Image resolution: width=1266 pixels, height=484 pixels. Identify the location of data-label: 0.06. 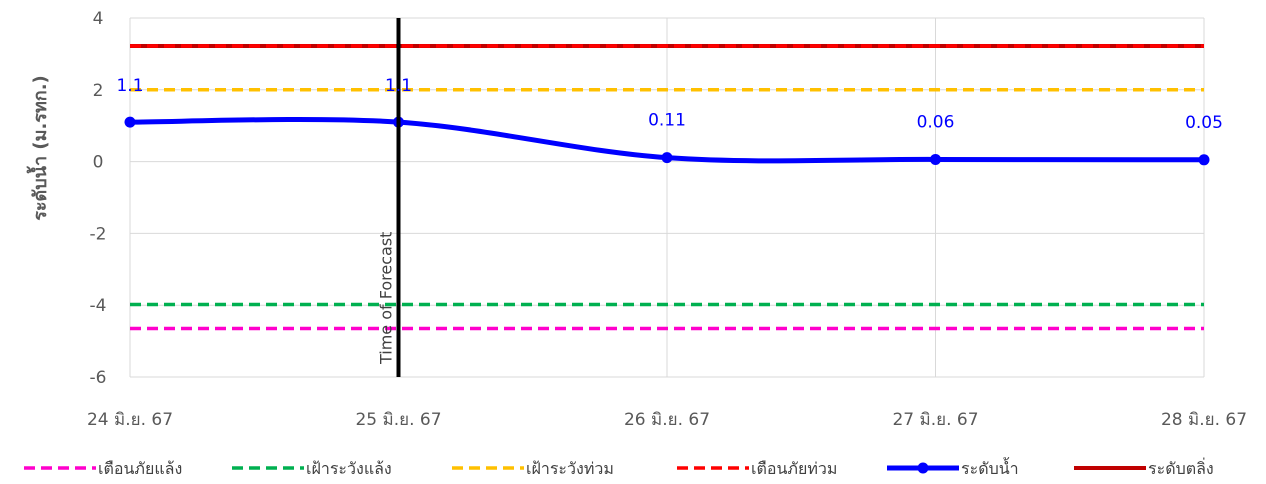
(936, 122).